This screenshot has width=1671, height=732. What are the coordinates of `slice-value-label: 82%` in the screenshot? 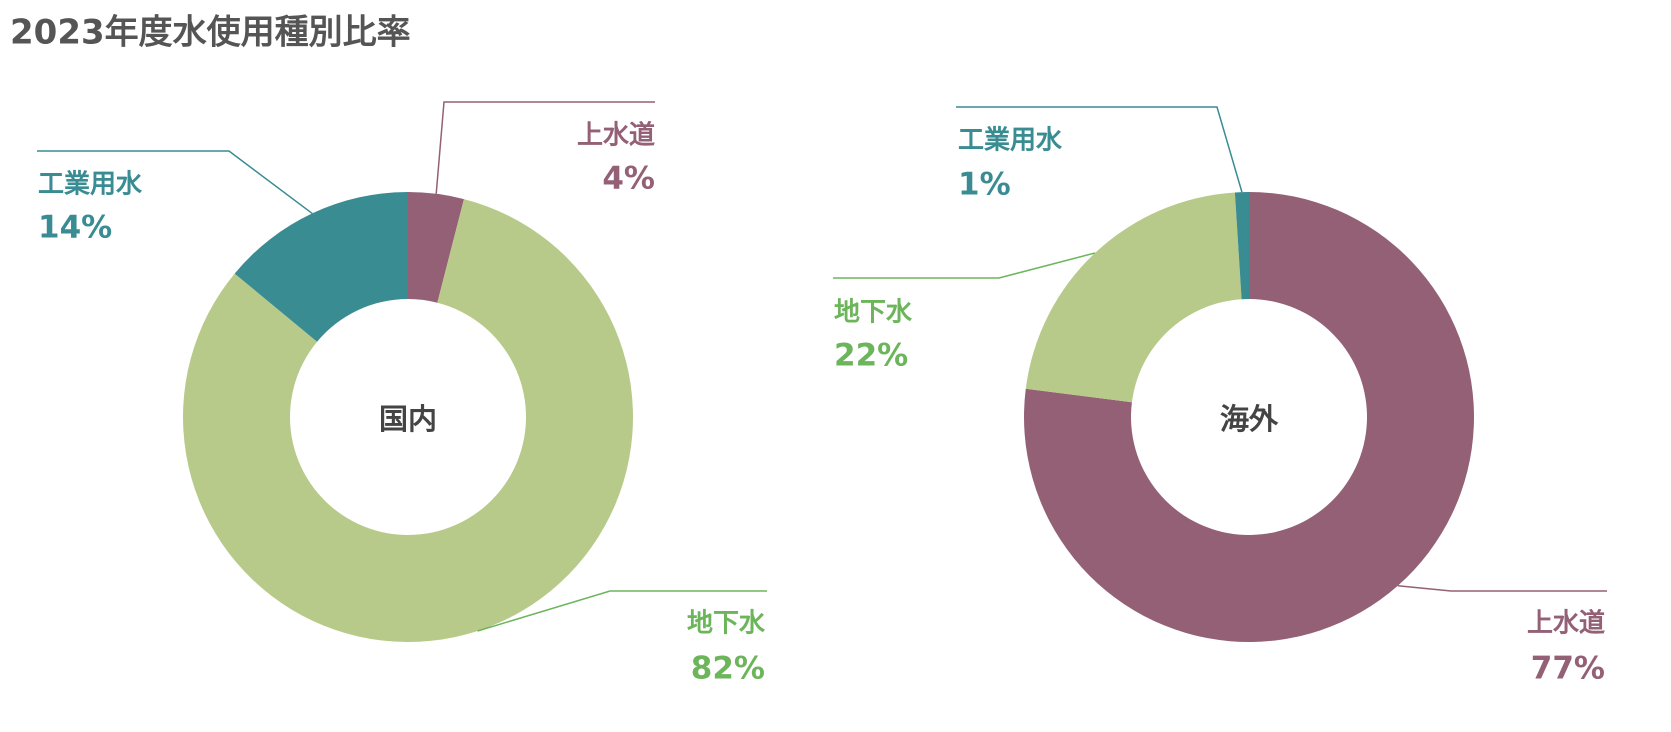 It's located at (728, 669).